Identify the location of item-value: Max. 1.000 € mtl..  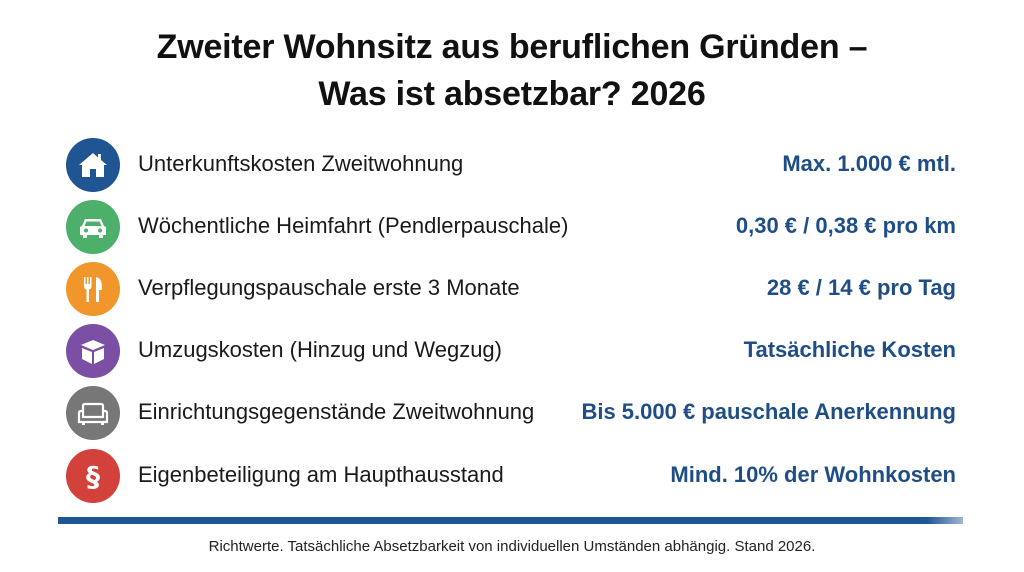
(869, 163).